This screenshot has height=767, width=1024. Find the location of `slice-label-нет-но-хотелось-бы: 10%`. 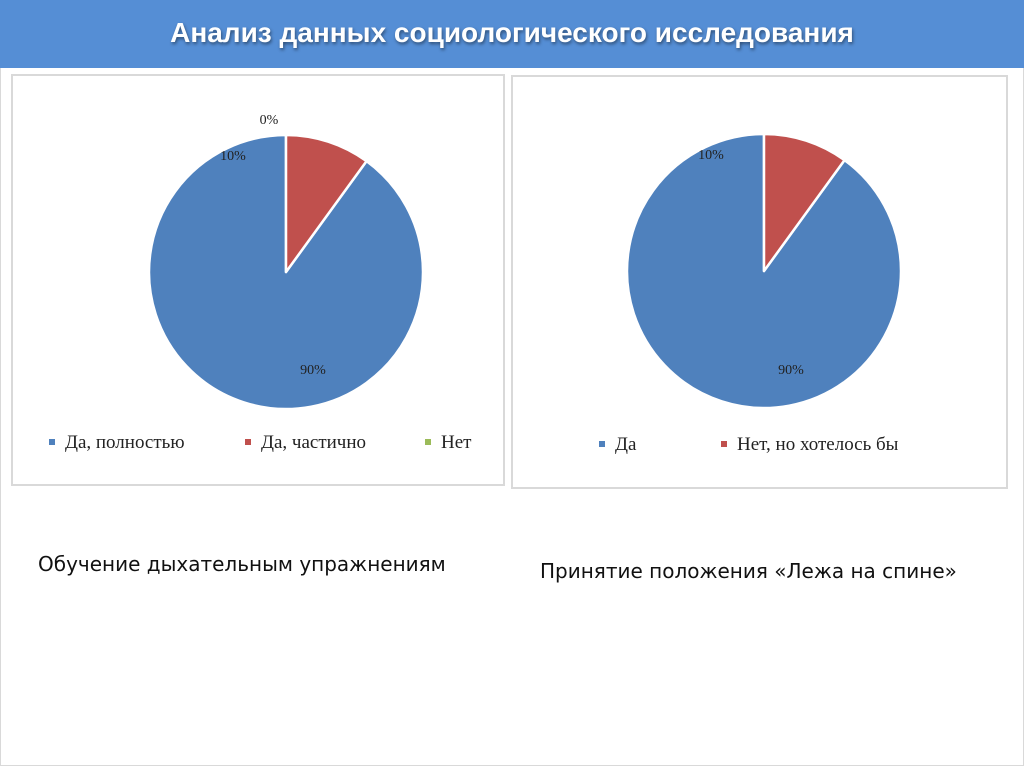

slice-label-нет-но-хотелось-бы: 10% is located at coordinates (711, 155).